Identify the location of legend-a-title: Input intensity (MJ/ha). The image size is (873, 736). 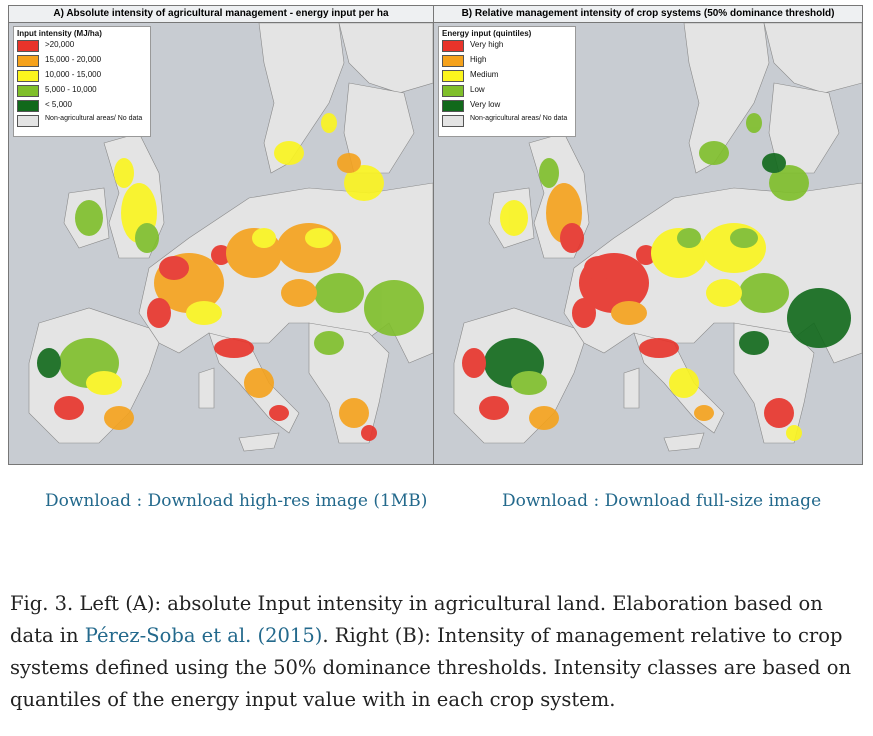
(59, 33).